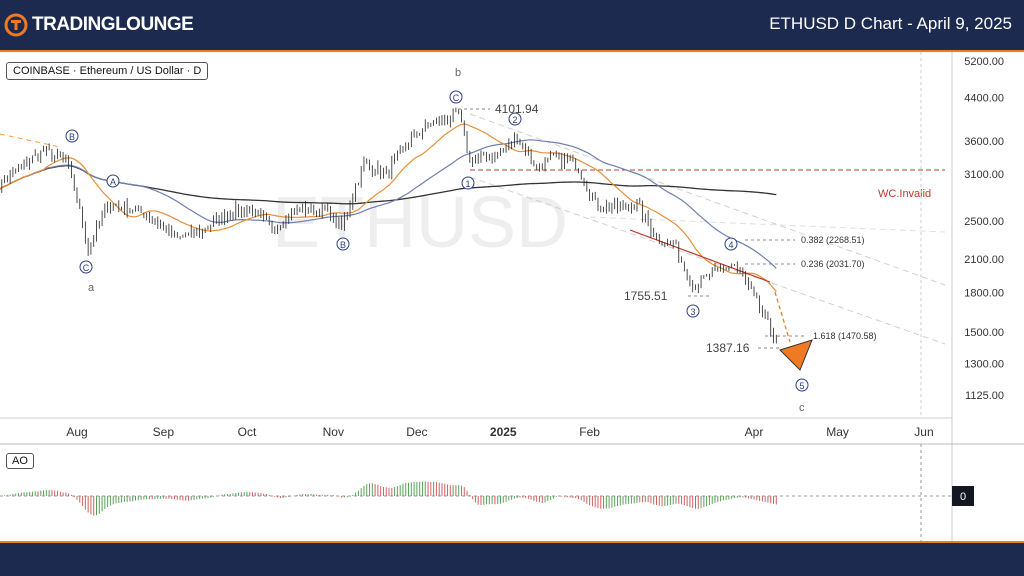  I want to click on time-tick-label: Sep, so click(164, 432).